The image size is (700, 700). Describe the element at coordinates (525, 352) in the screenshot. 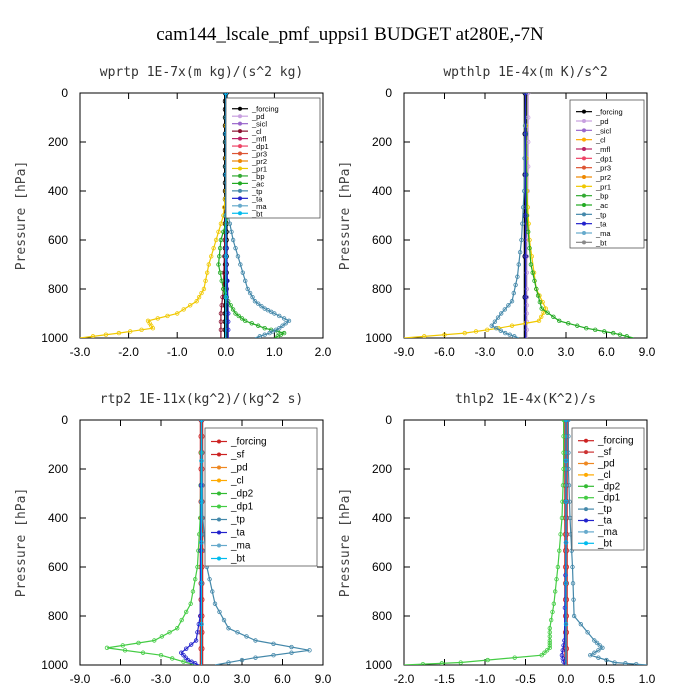

I see `x-tick-label: 0.0` at that location.